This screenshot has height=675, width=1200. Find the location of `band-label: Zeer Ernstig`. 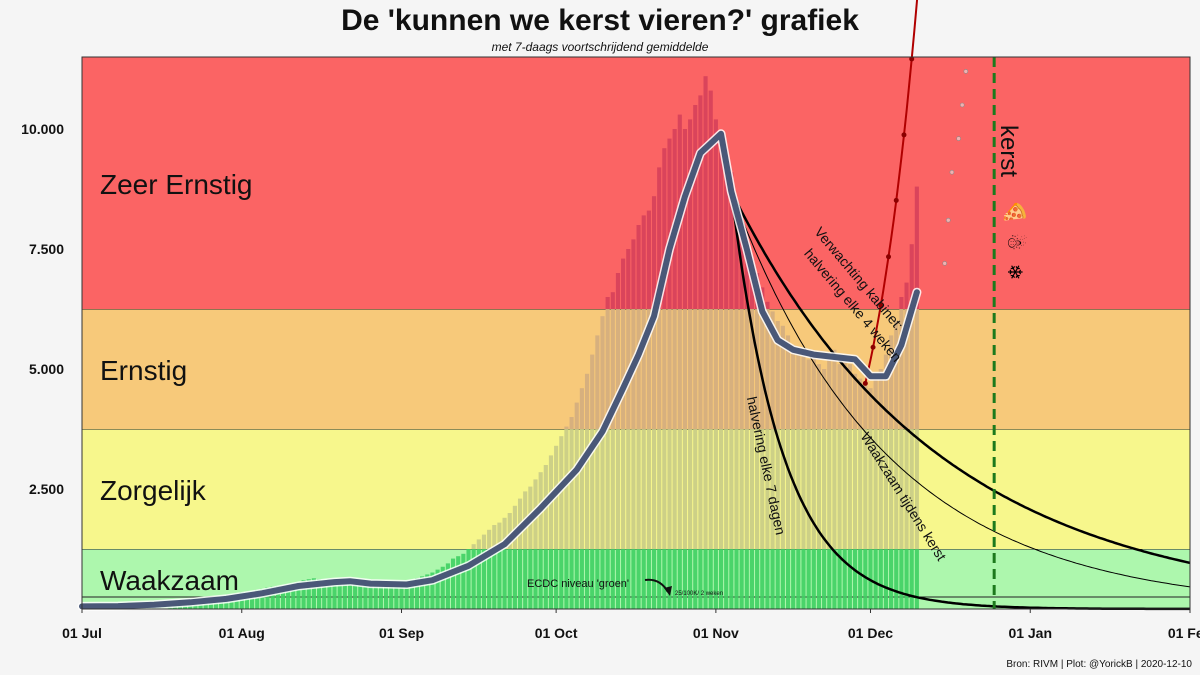

band-label: Zeer Ernstig is located at coordinates (176, 184).